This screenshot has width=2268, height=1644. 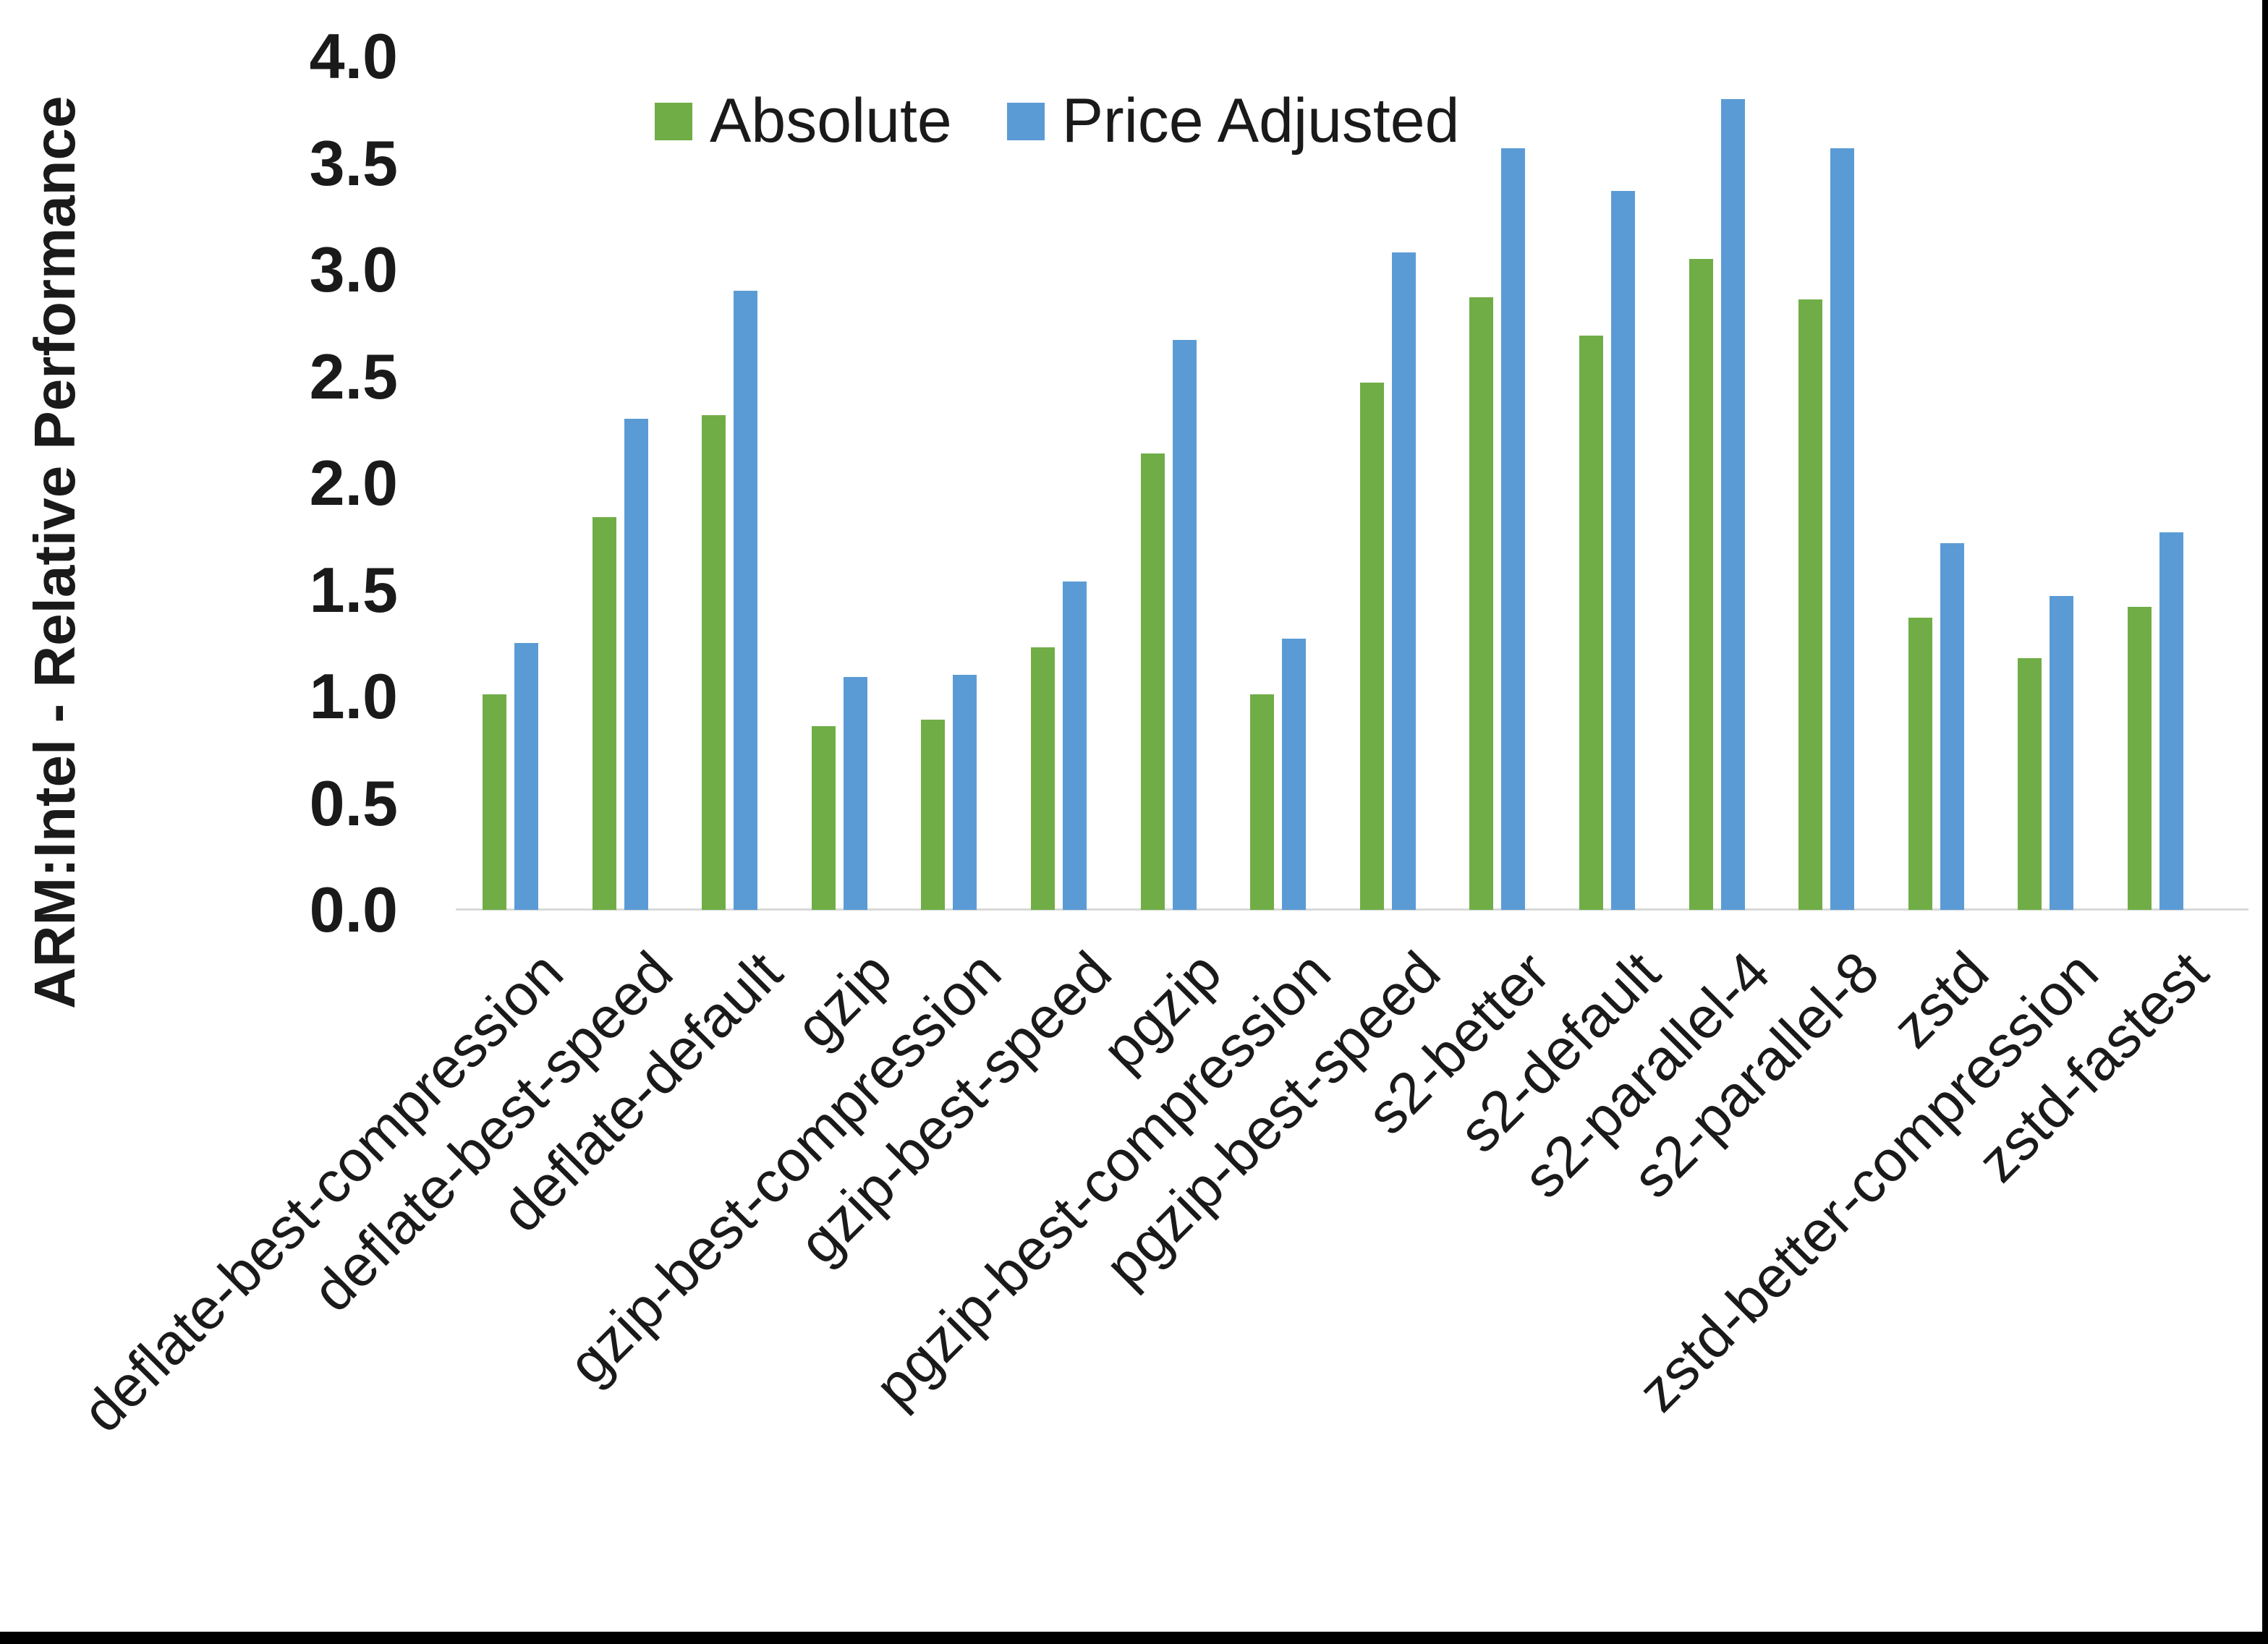 I want to click on legend-item-absolute: Absolute, so click(x=803, y=121).